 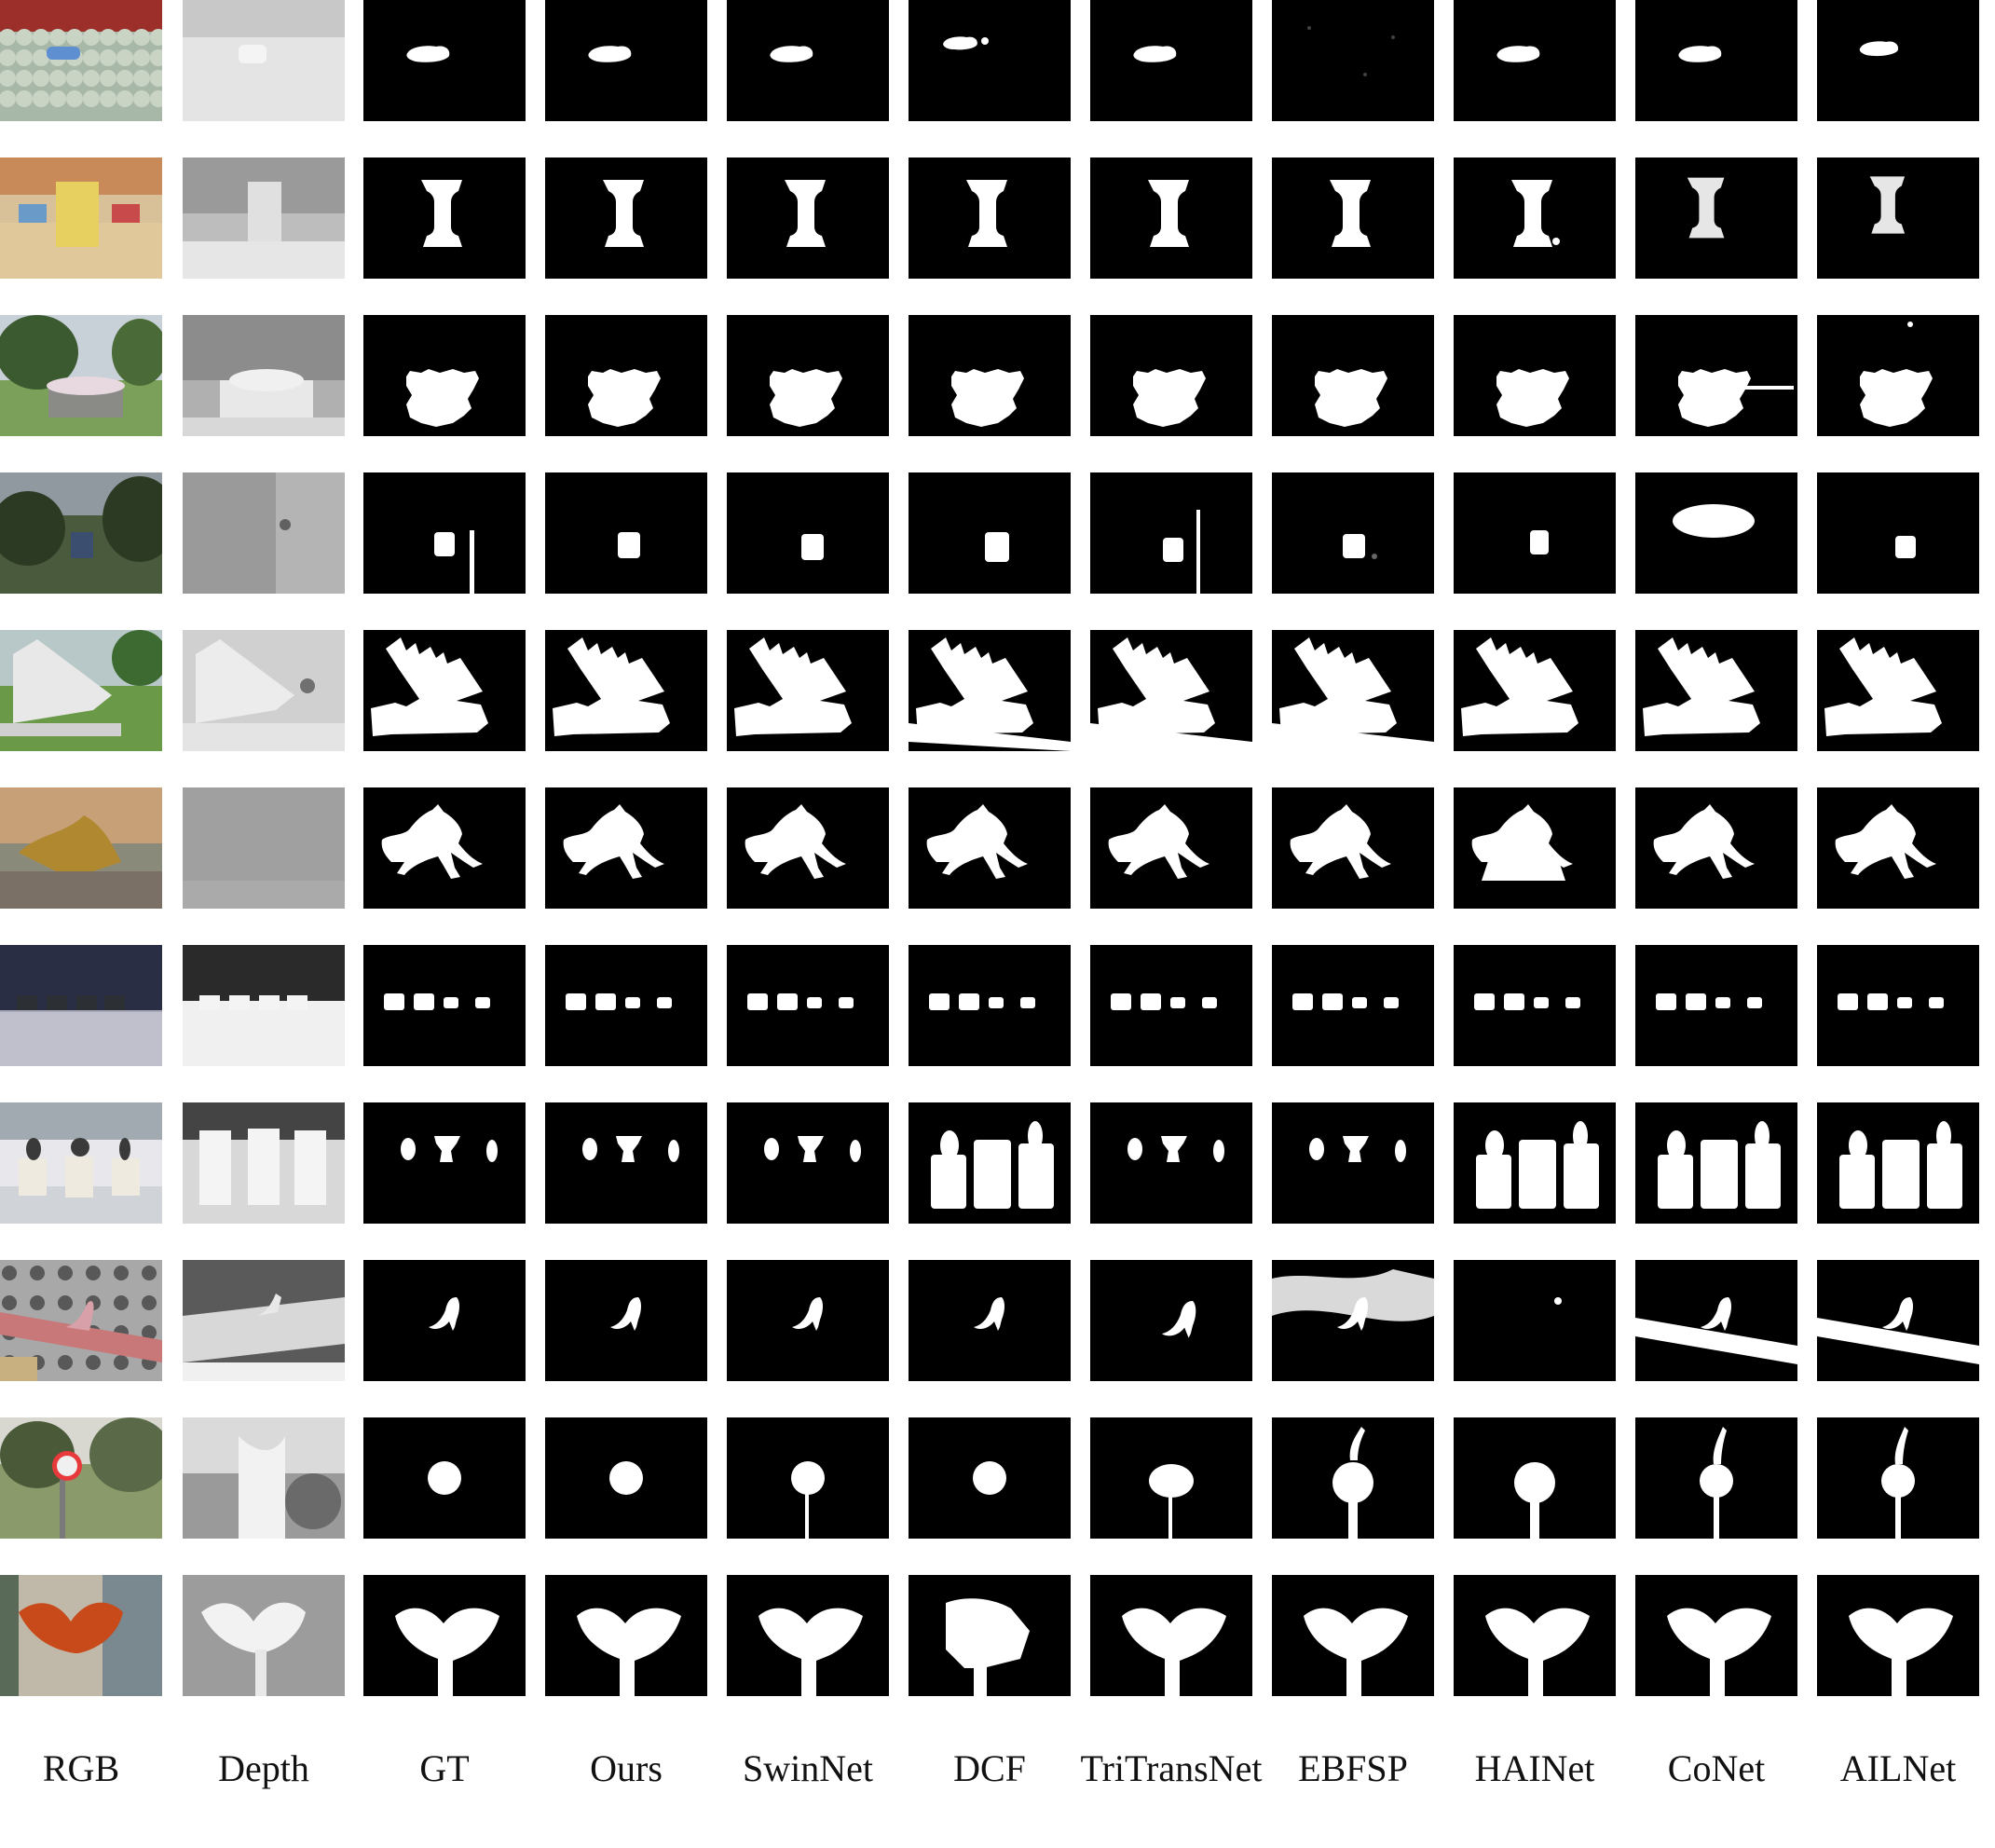 What do you see at coordinates (1898, 848) in the screenshot?
I see `cell-horse-statue-ailnet` at bounding box center [1898, 848].